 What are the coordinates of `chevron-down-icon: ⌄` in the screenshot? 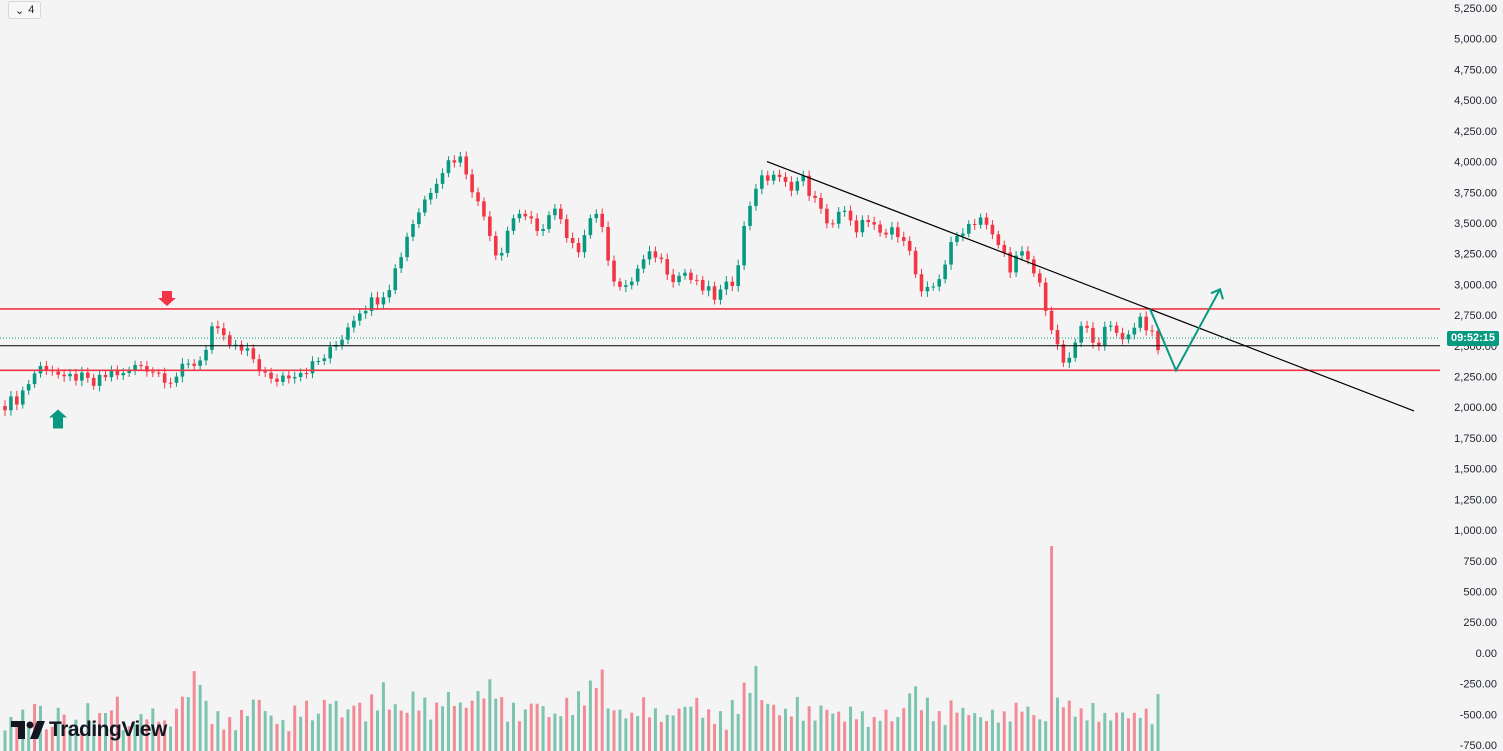 It's located at (20, 10).